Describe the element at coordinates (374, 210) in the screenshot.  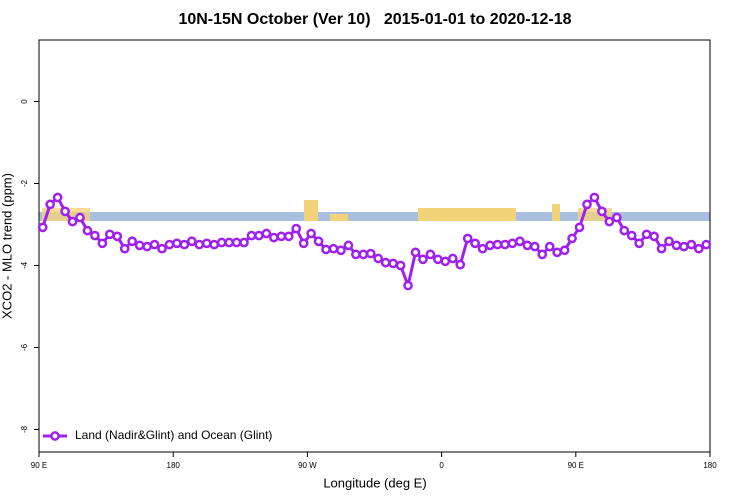
I see `map-band` at that location.